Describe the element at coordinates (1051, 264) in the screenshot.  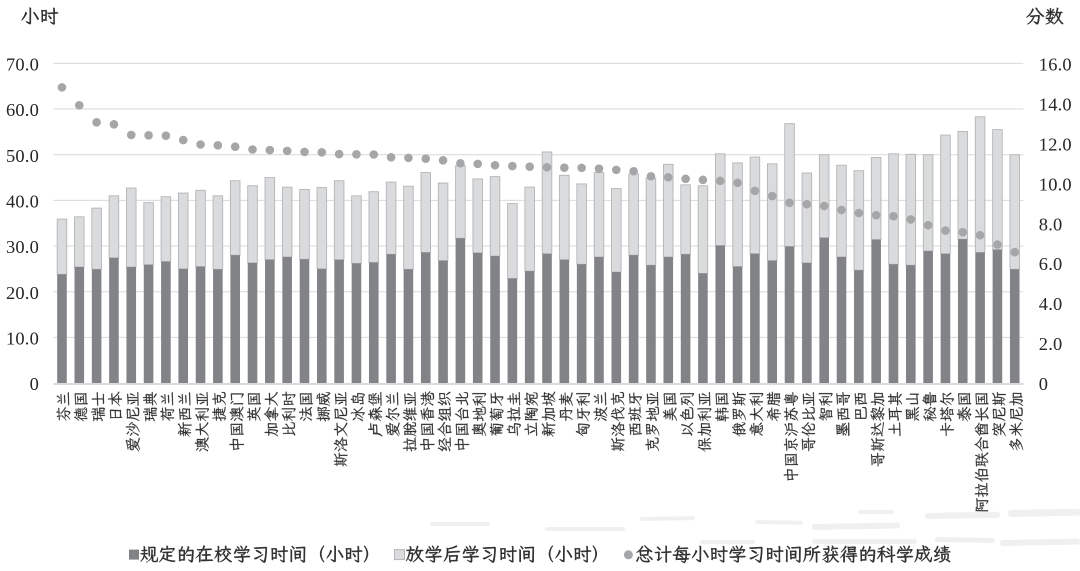
I see `svg-text: 6.0` at that location.